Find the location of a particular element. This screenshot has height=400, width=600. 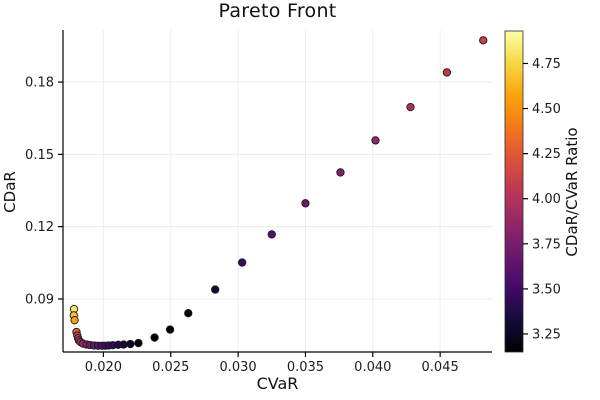

y-axis-label: CDaR is located at coordinates (10, 192).